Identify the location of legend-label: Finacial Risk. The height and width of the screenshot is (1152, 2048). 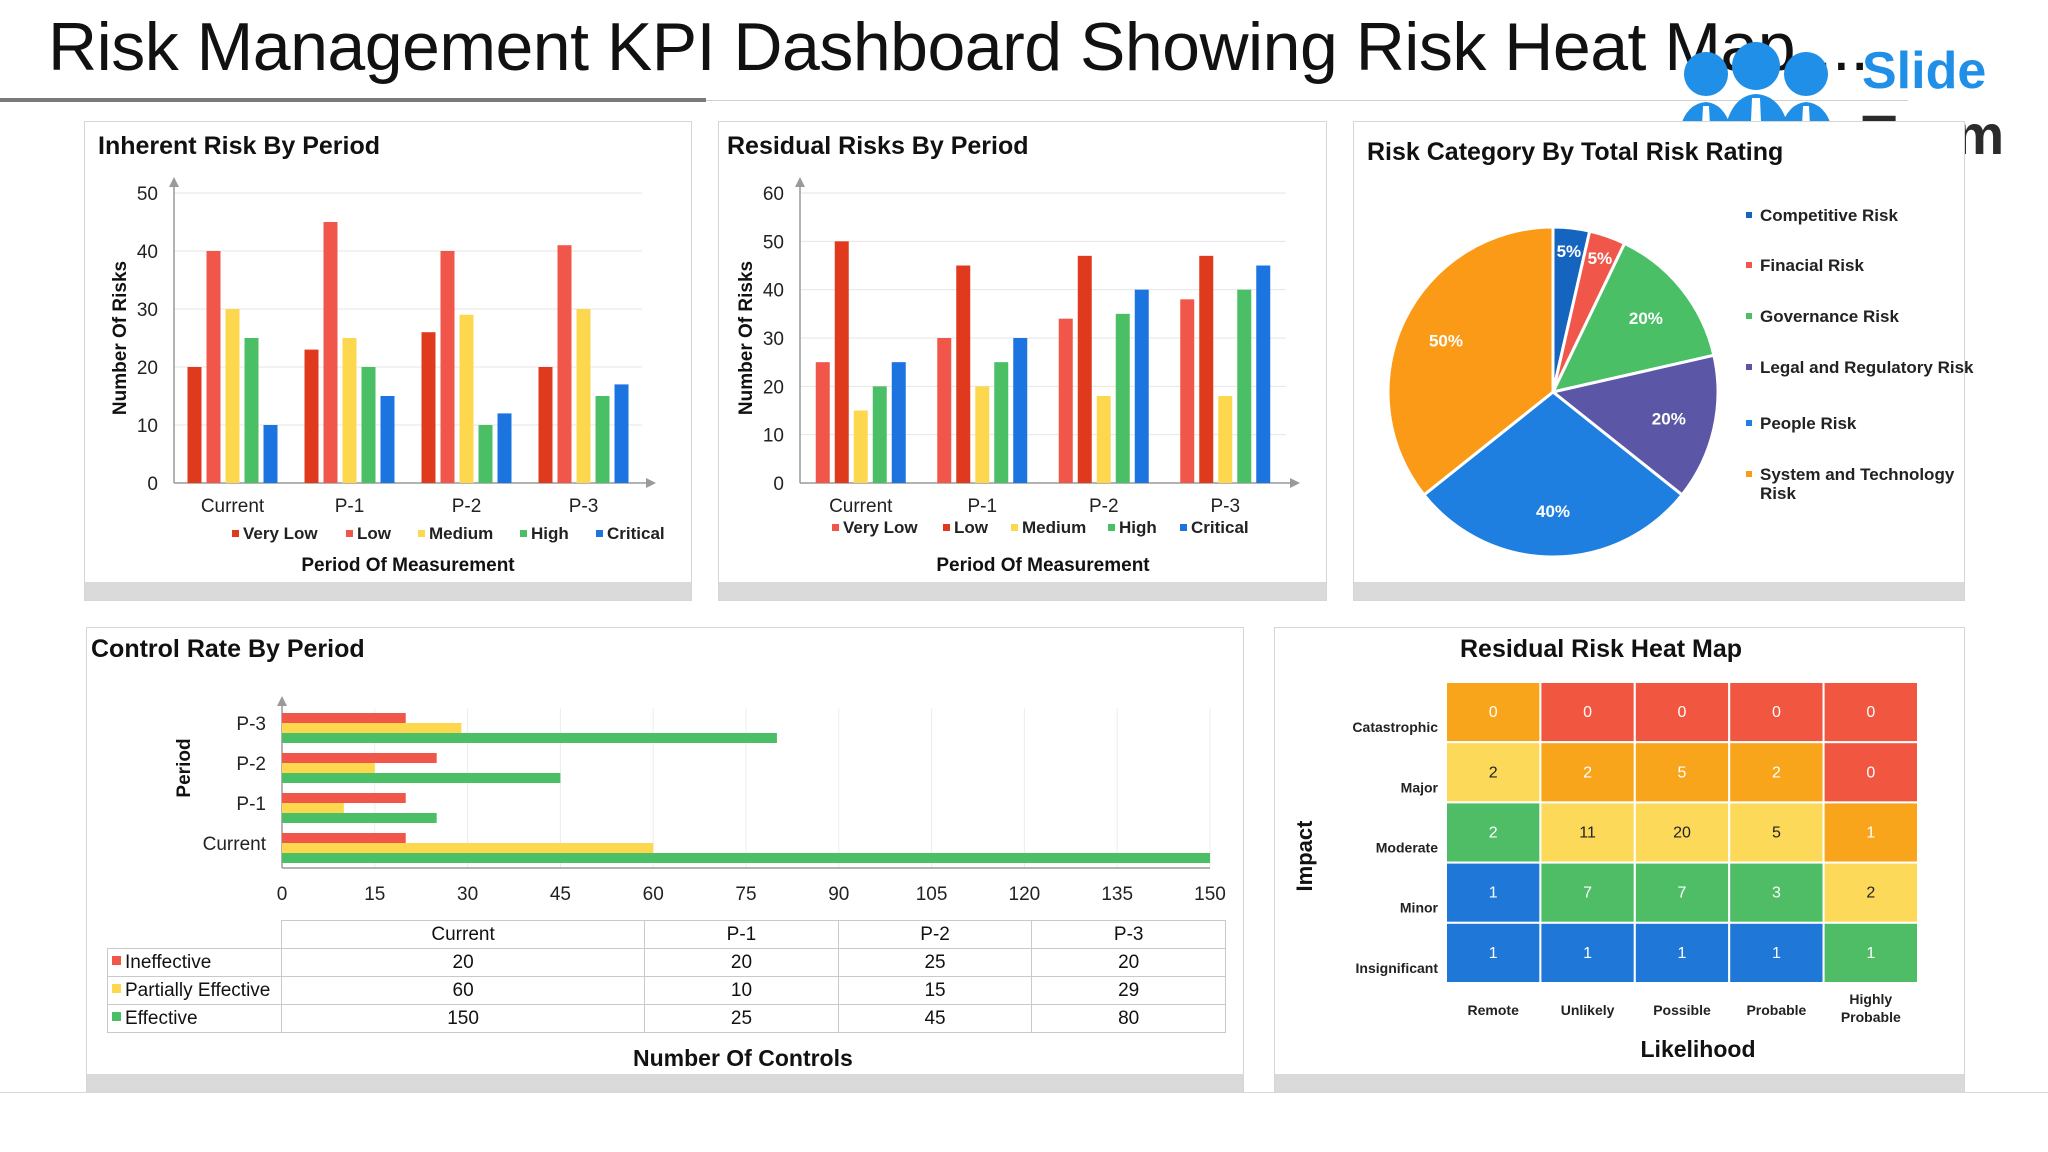
(1812, 265).